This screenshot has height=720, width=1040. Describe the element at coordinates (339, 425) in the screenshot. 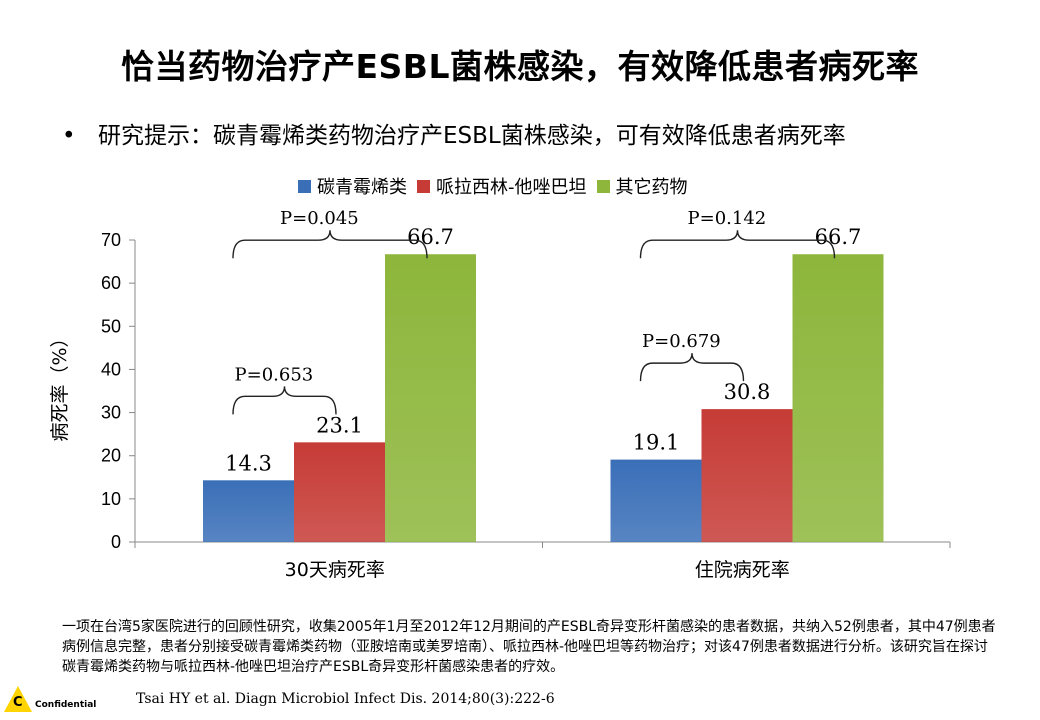

I see `data-label: 23.1` at that location.